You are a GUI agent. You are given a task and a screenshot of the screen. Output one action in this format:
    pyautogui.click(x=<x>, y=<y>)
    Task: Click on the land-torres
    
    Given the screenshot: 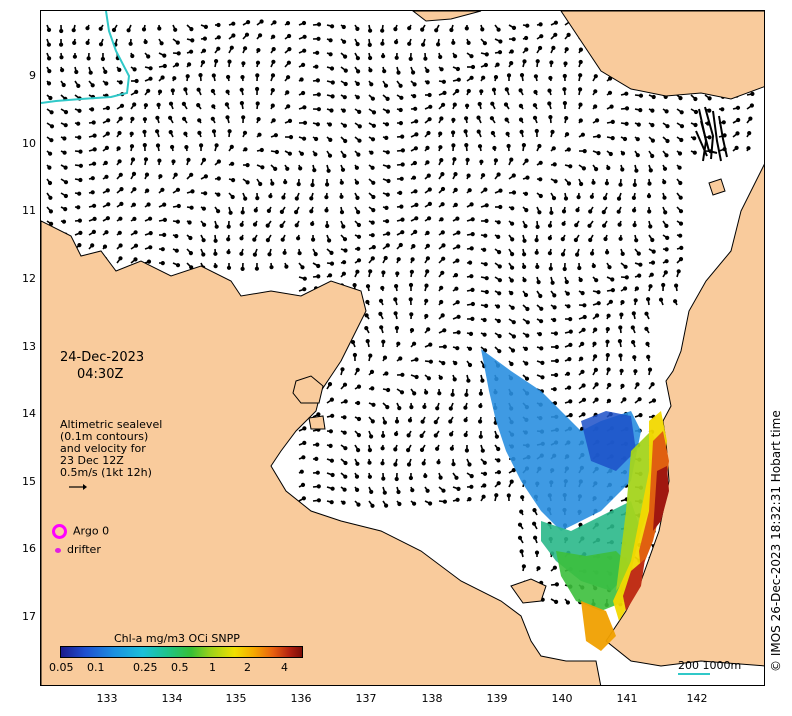 What is the action you would take?
    pyautogui.click(x=717, y=187)
    